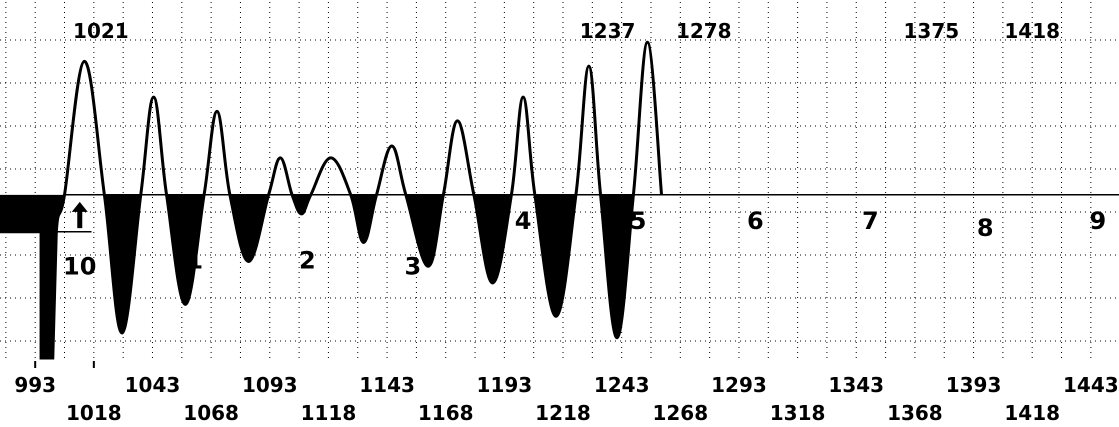 The width and height of the screenshot is (1119, 427). Describe the element at coordinates (985, 228) in the screenshot. I see `cycle-label: 8` at that location.